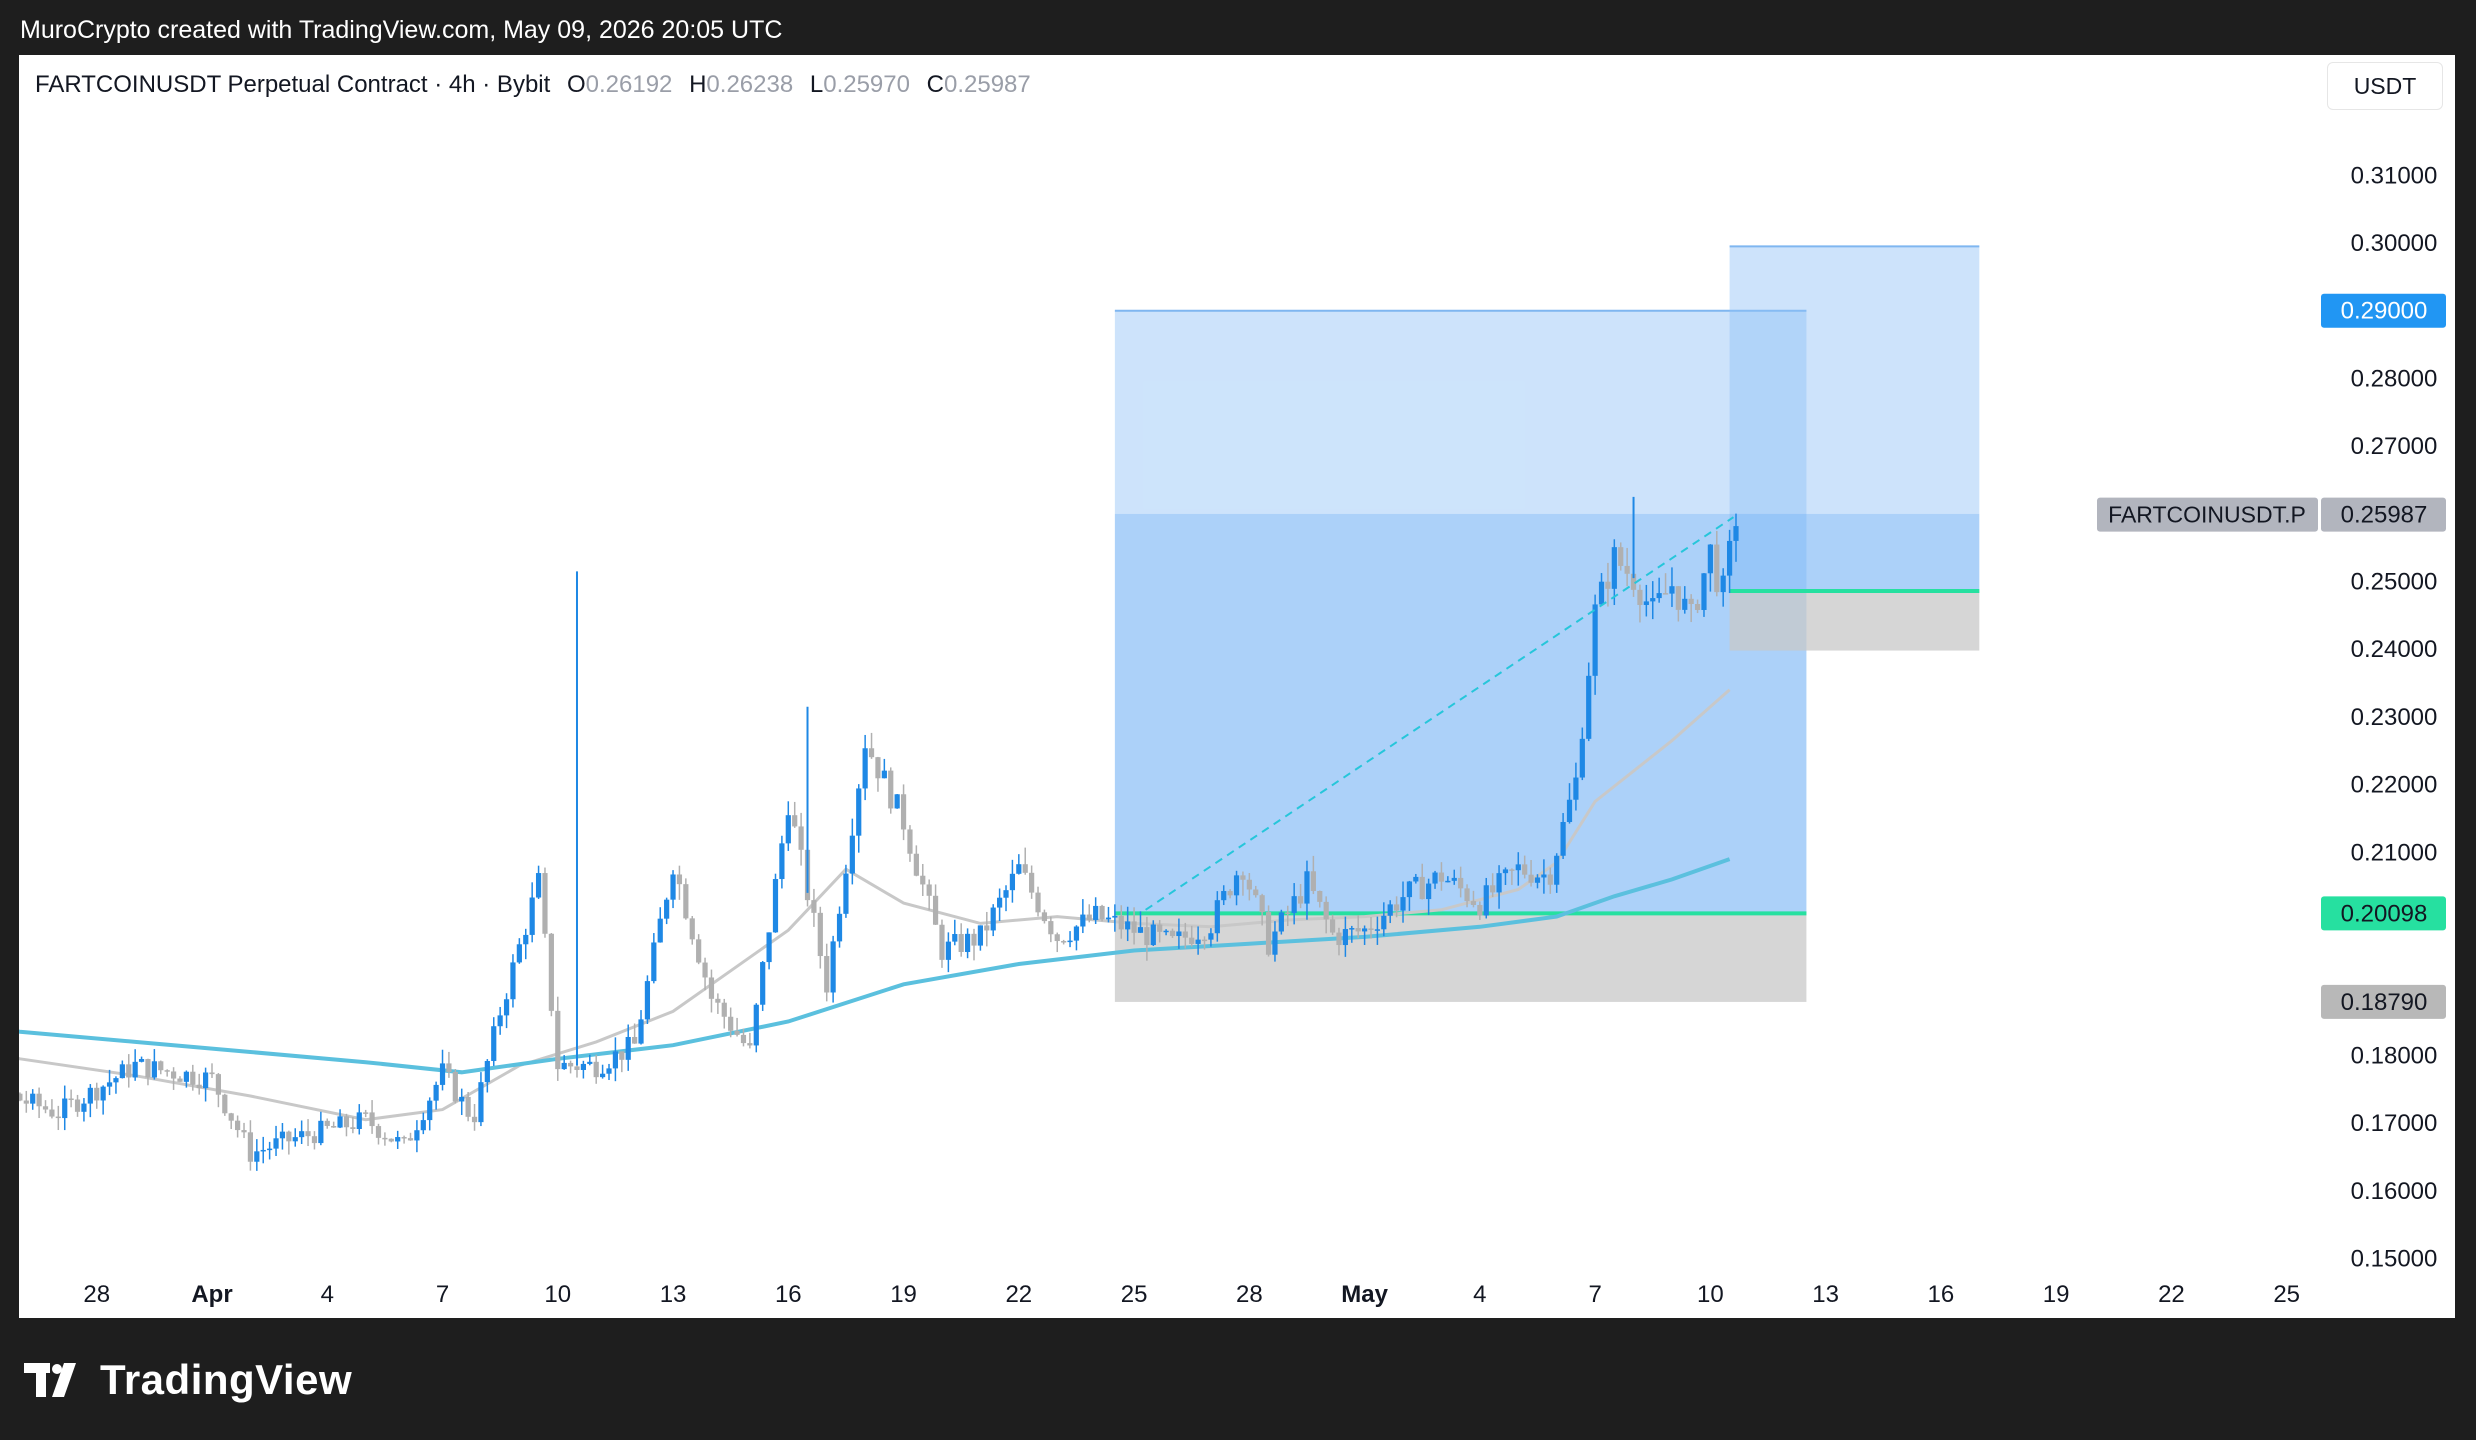  I want to click on y-tick-label: 0.22000, so click(2394, 785).